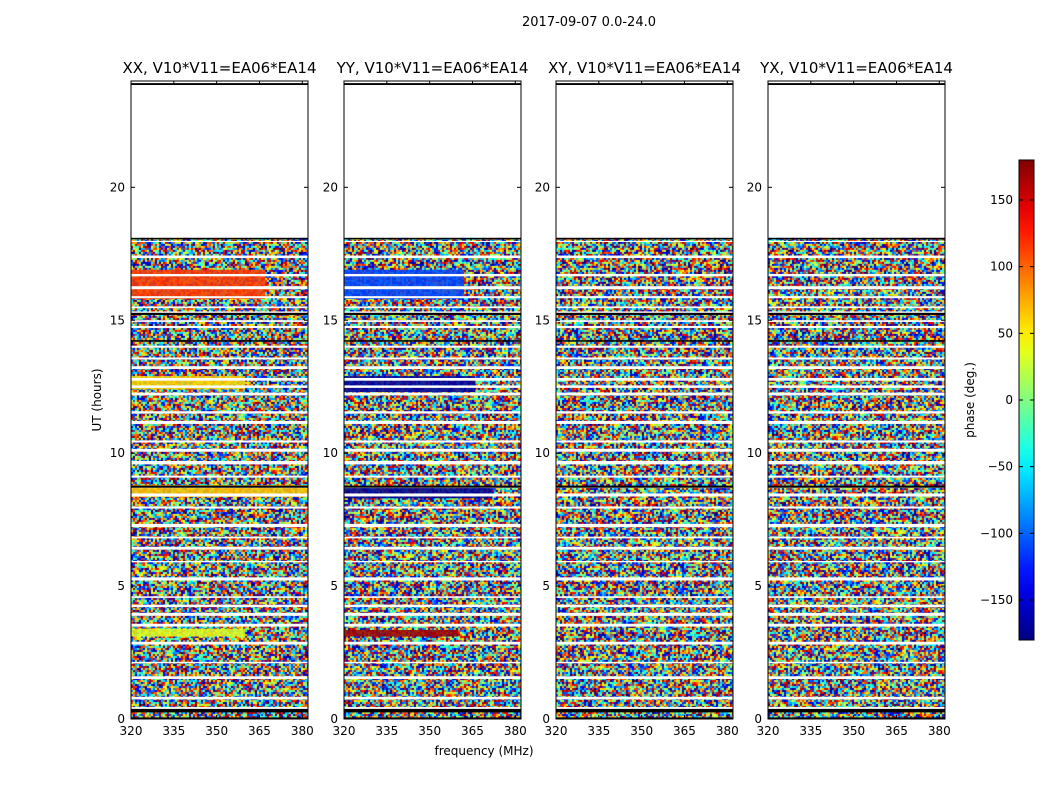  What do you see at coordinates (1001, 267) in the screenshot?
I see `colorbar-tick-label: 100` at bounding box center [1001, 267].